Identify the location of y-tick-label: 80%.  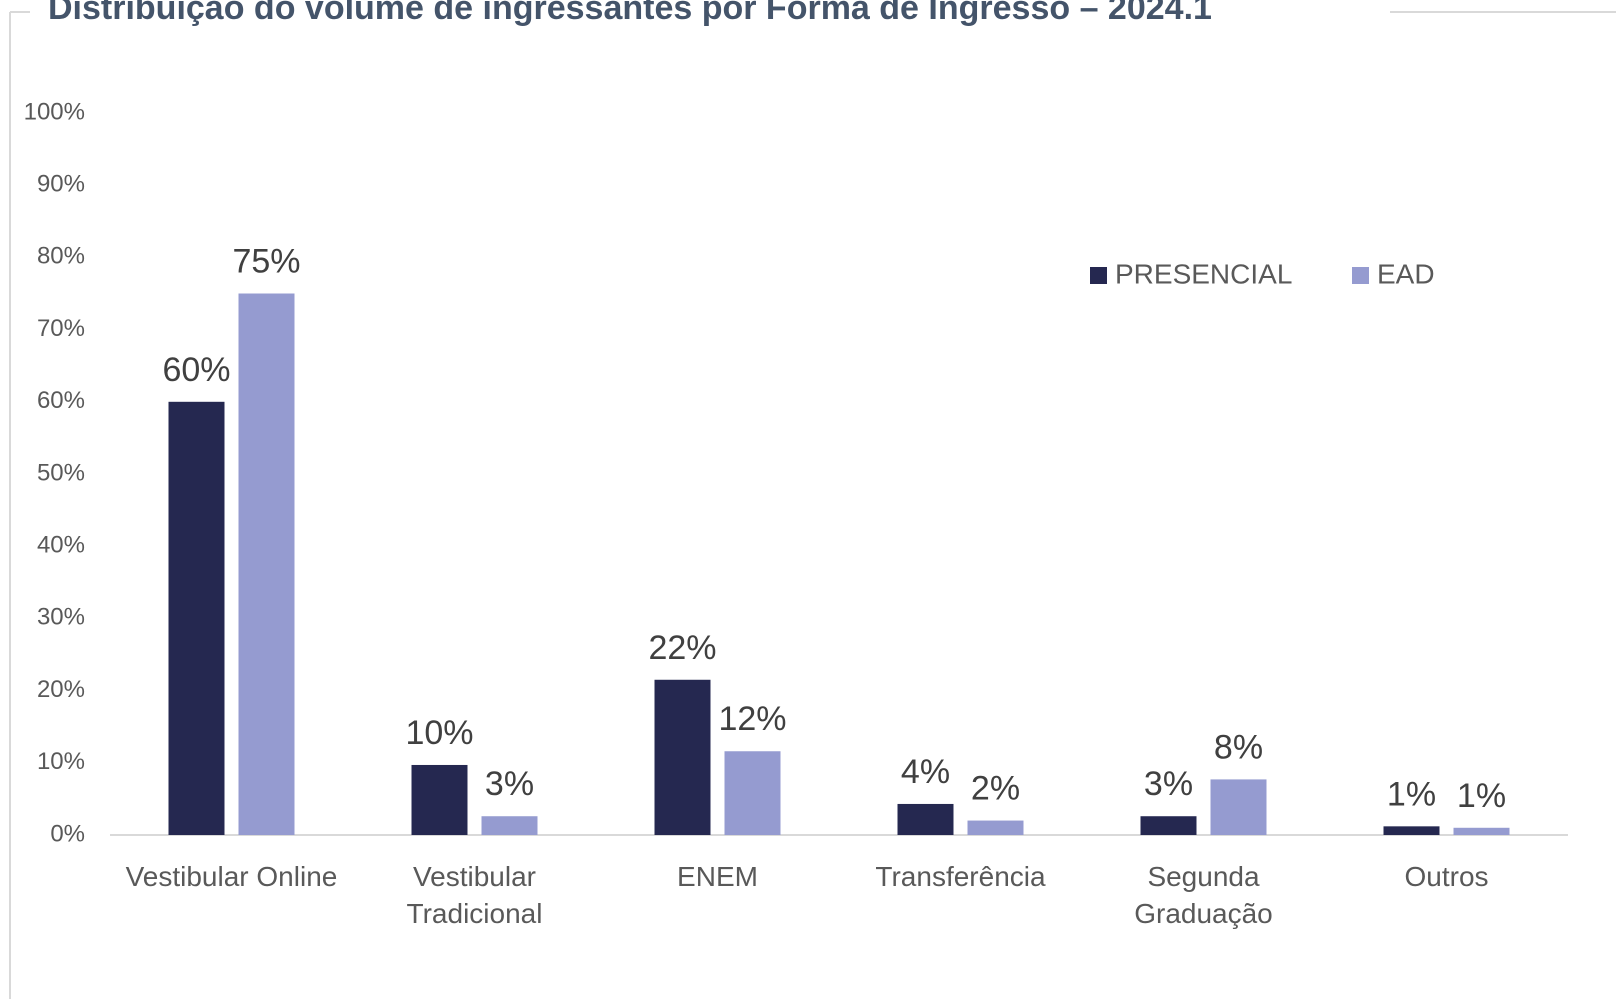
(61, 256).